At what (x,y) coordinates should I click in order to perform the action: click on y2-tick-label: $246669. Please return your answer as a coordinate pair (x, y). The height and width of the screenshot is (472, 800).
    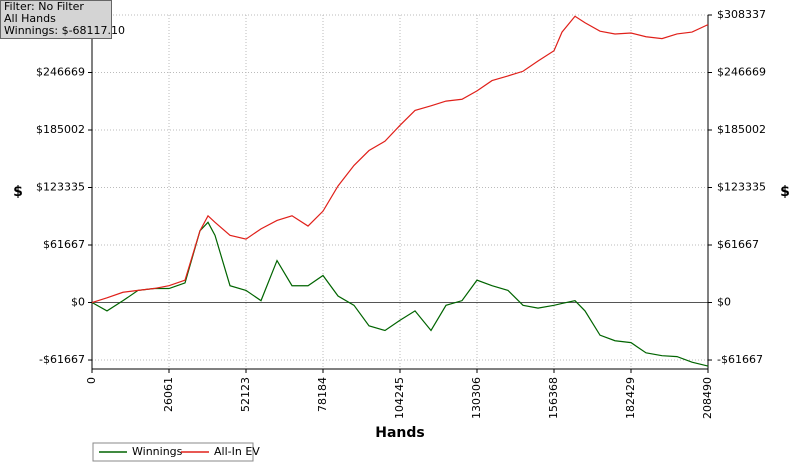
    Looking at the image, I should click on (741, 72).